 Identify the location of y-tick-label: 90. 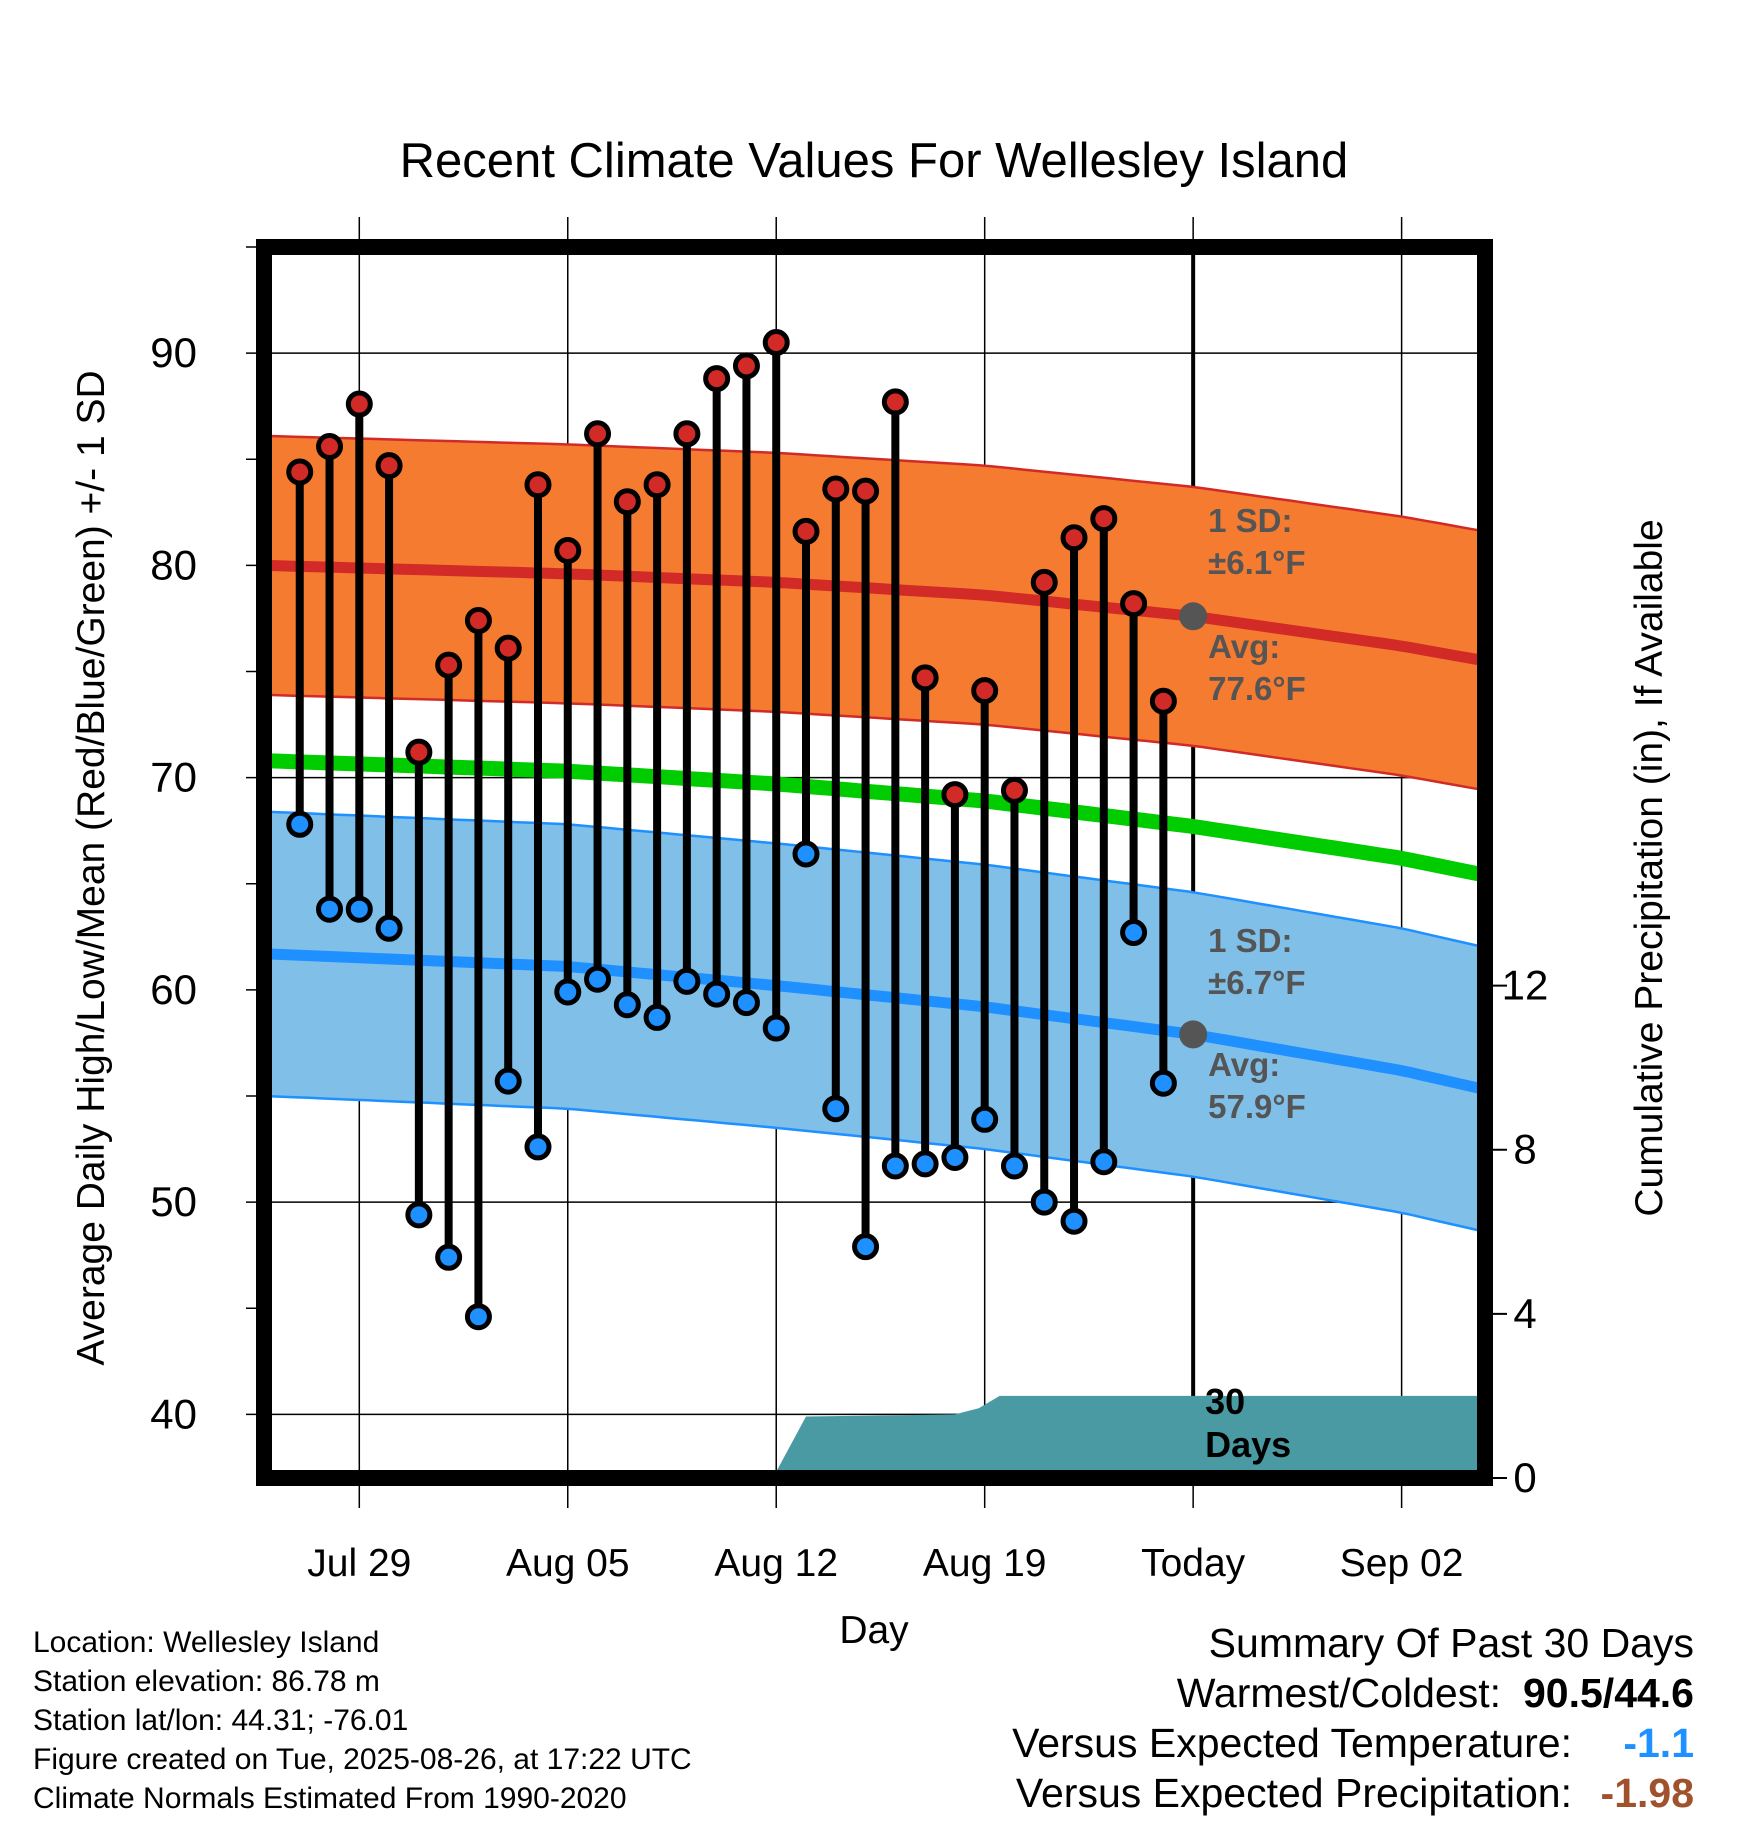
(173, 352).